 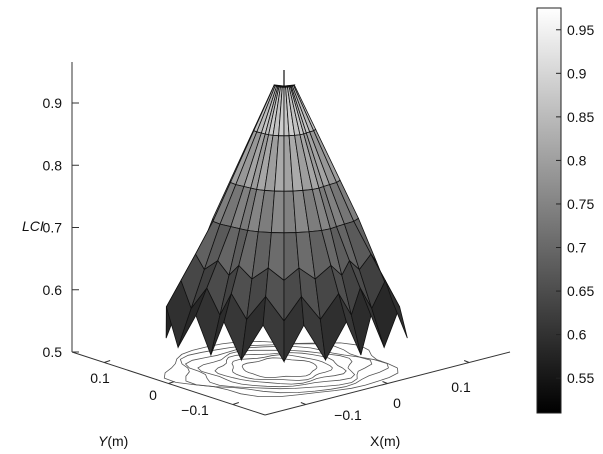 I want to click on y-axis-label: Y(m), so click(x=113, y=441).